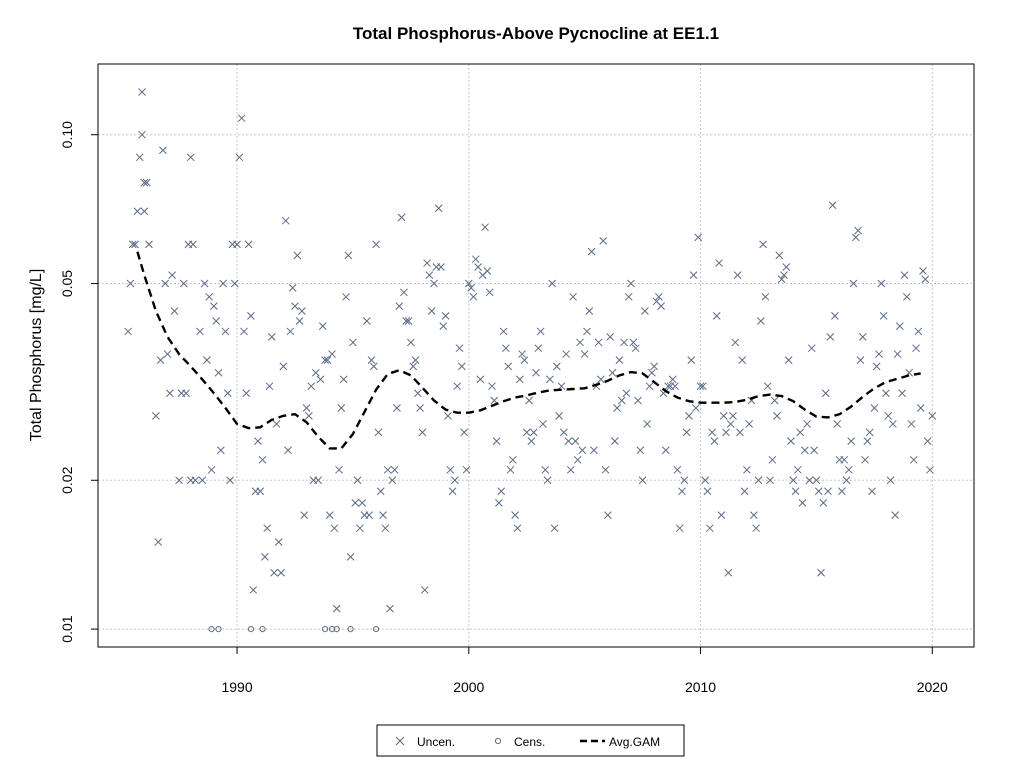  I want to click on censored-point, so click(325, 629).